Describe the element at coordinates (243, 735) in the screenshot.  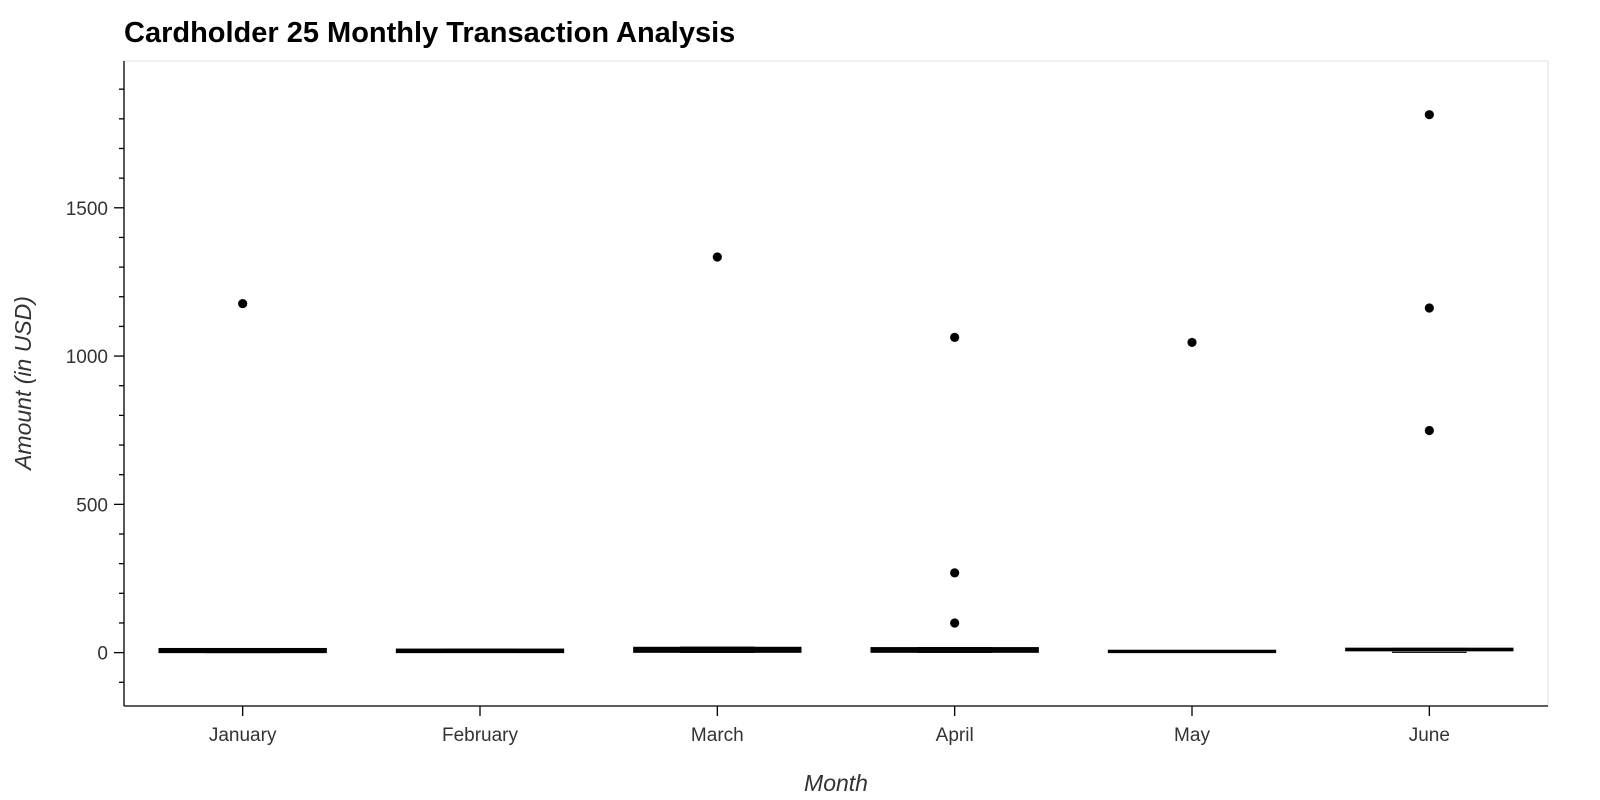
I see `x-tick-label: January` at that location.